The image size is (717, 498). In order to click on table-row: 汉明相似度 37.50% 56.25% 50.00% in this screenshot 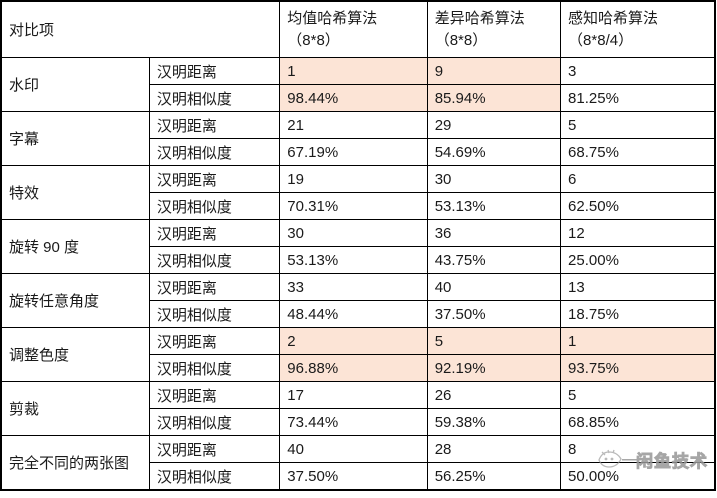, I will do `click(358, 476)`.